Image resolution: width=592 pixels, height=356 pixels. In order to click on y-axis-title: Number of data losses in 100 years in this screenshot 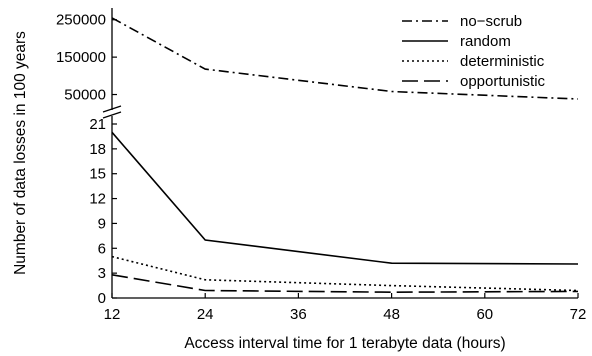, I will do `click(20, 153)`.